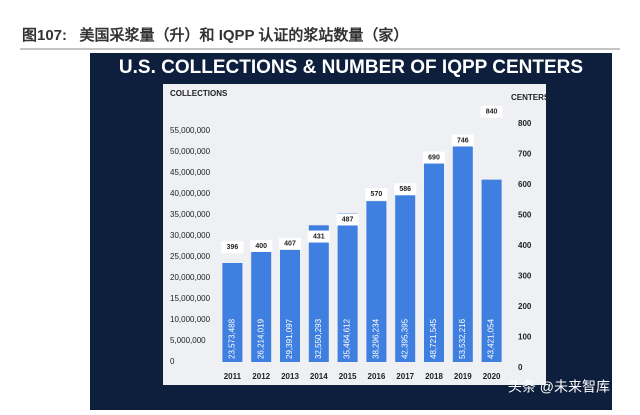 The height and width of the screenshot is (415, 640). Describe the element at coordinates (190, 193) in the screenshot. I see `y-tick-label: 40,000,000` at that location.